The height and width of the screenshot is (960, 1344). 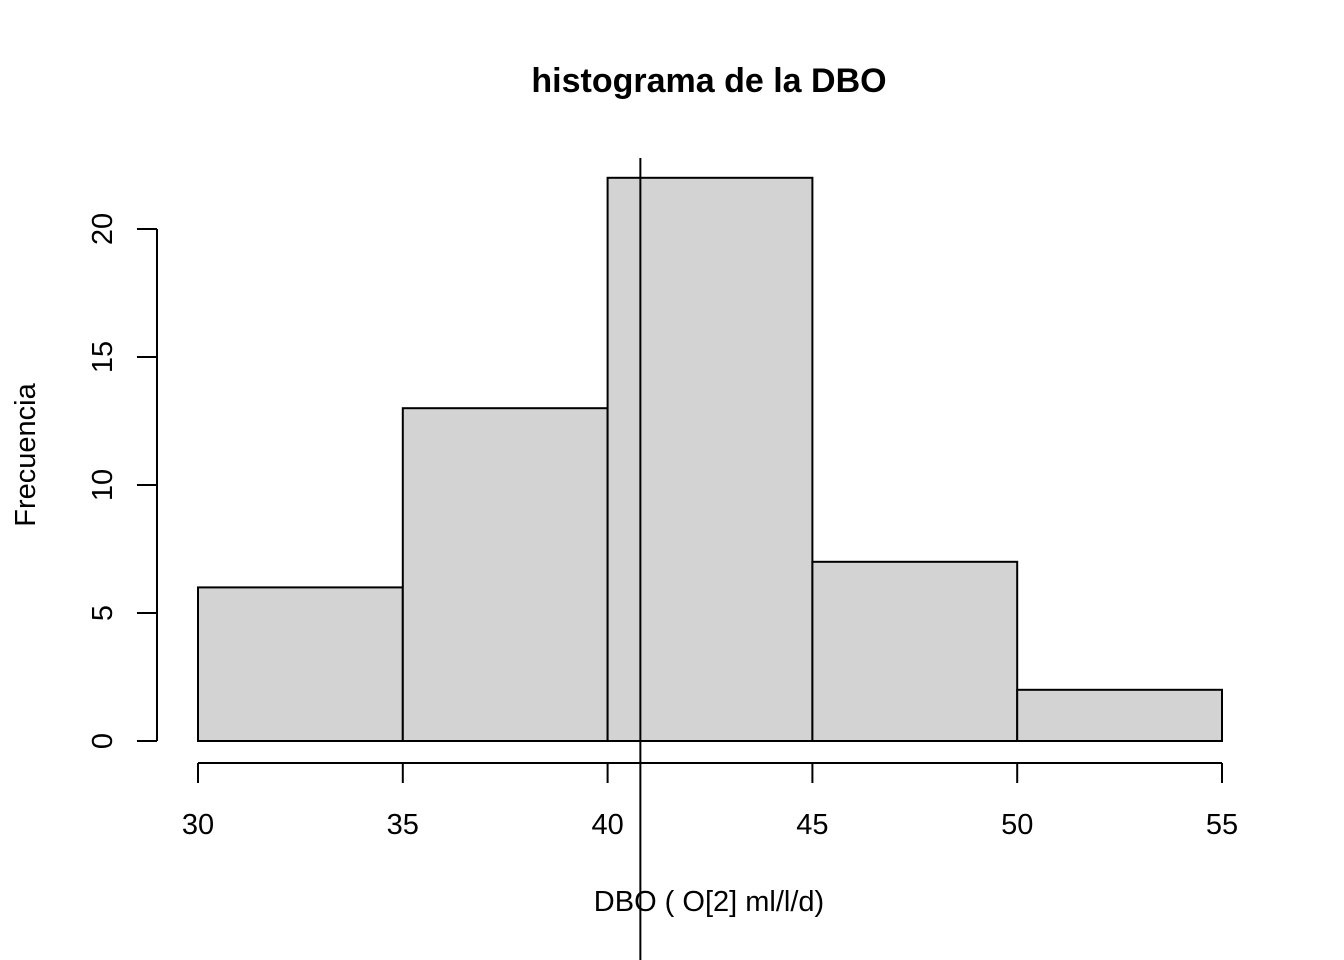 I want to click on x-tick-label: 45, so click(x=812, y=825).